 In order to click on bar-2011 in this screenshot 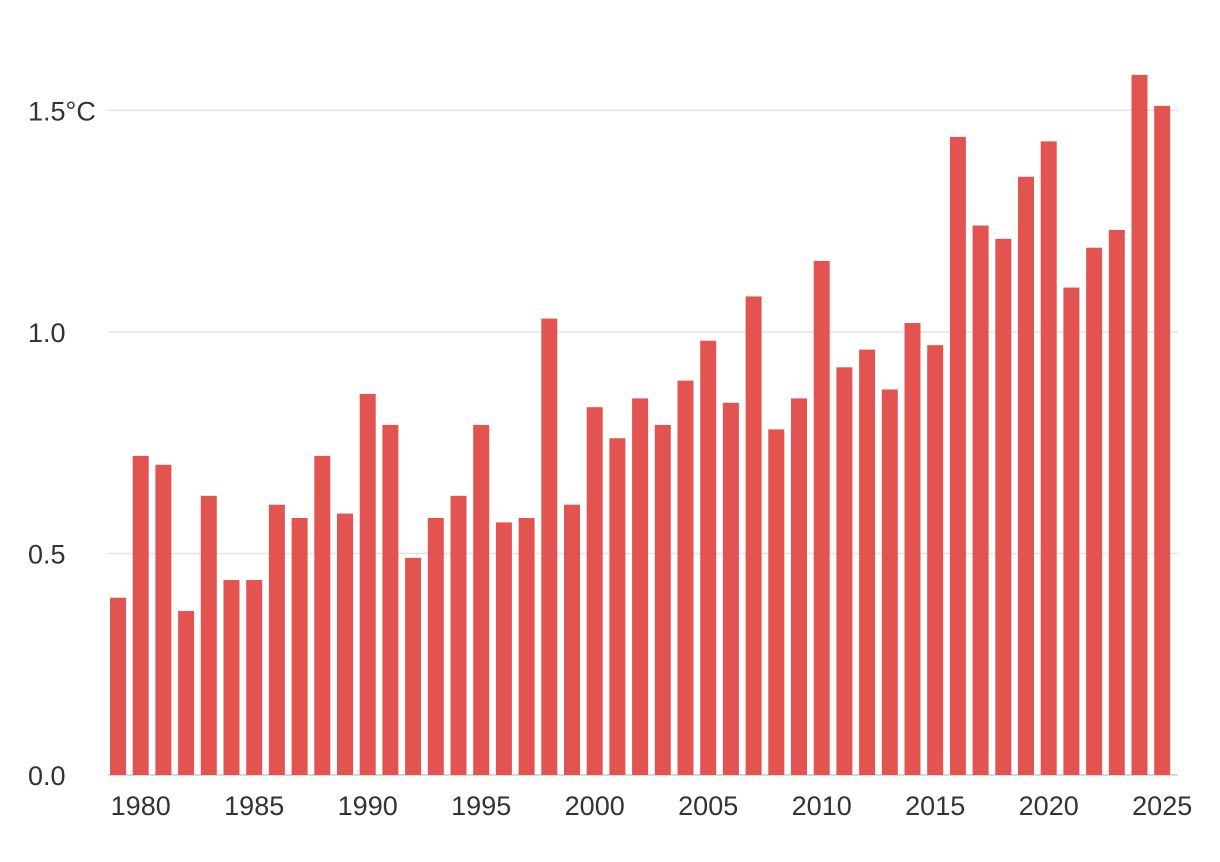, I will do `click(844, 571)`.